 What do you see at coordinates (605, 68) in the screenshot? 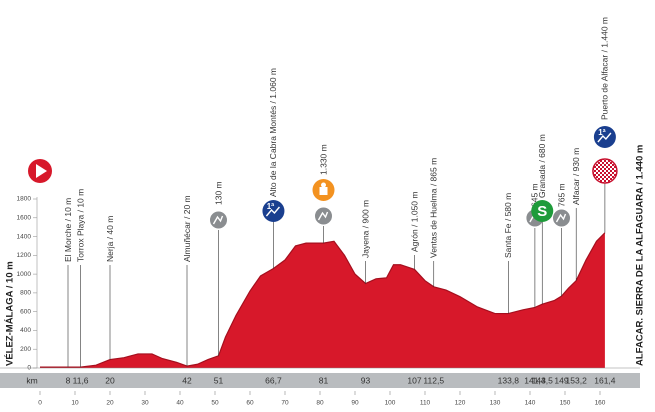
I see `waypoint-label: Puerto de Alfacar / 1.440 m` at bounding box center [605, 68].